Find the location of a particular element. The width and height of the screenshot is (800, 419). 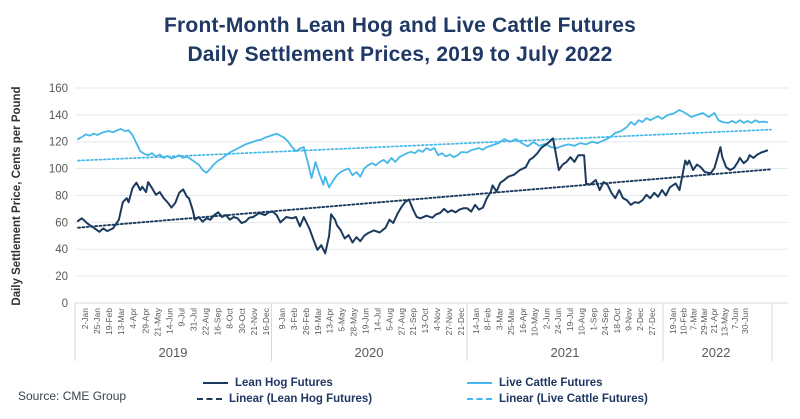

x-tick-label: 4-Apr is located at coordinates (133, 318).